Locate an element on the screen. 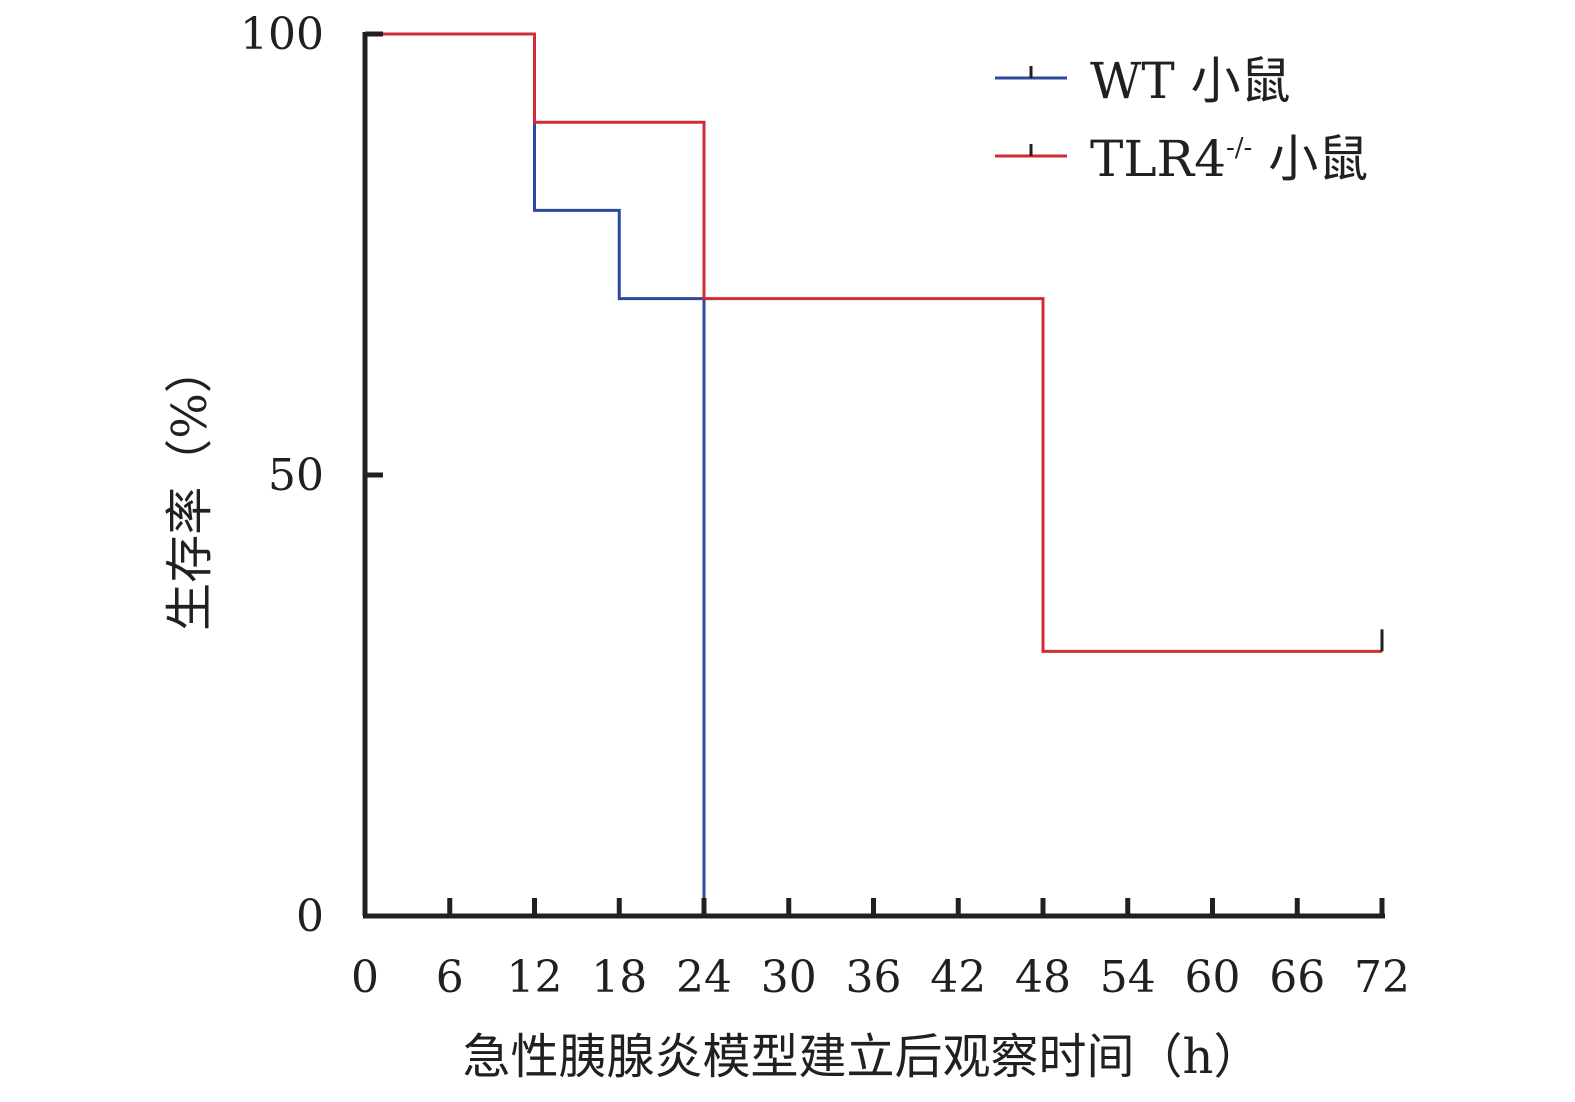 This screenshot has height=1102, width=1575. y-ticks: 0 50 100 is located at coordinates (311, 475).